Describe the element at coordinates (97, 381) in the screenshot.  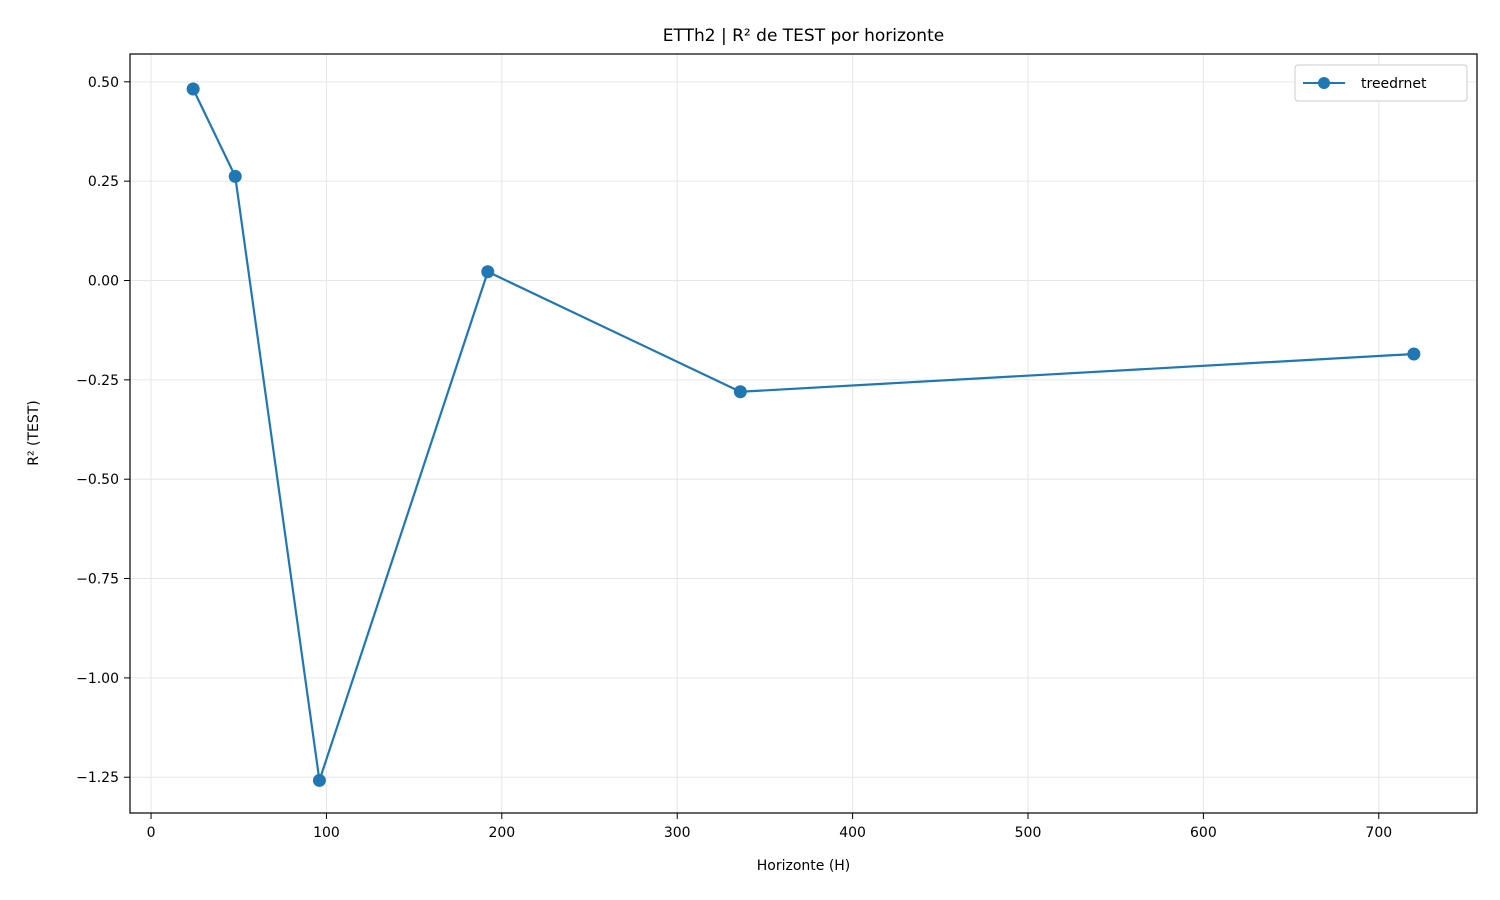
I see `y-tick-label: −0.25` at that location.